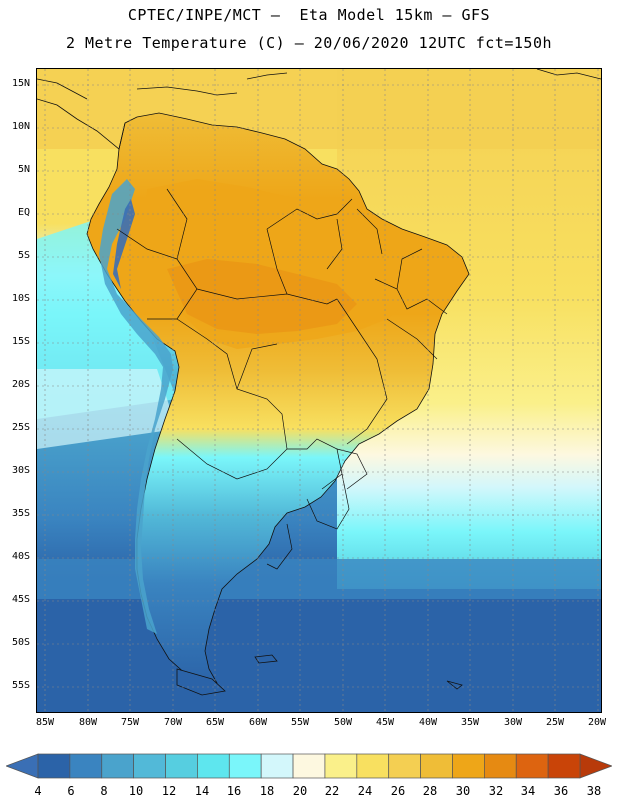 This screenshot has height=800, width=618. What do you see at coordinates (496, 791) in the screenshot?
I see `colorbar-tick-32: 32` at bounding box center [496, 791].